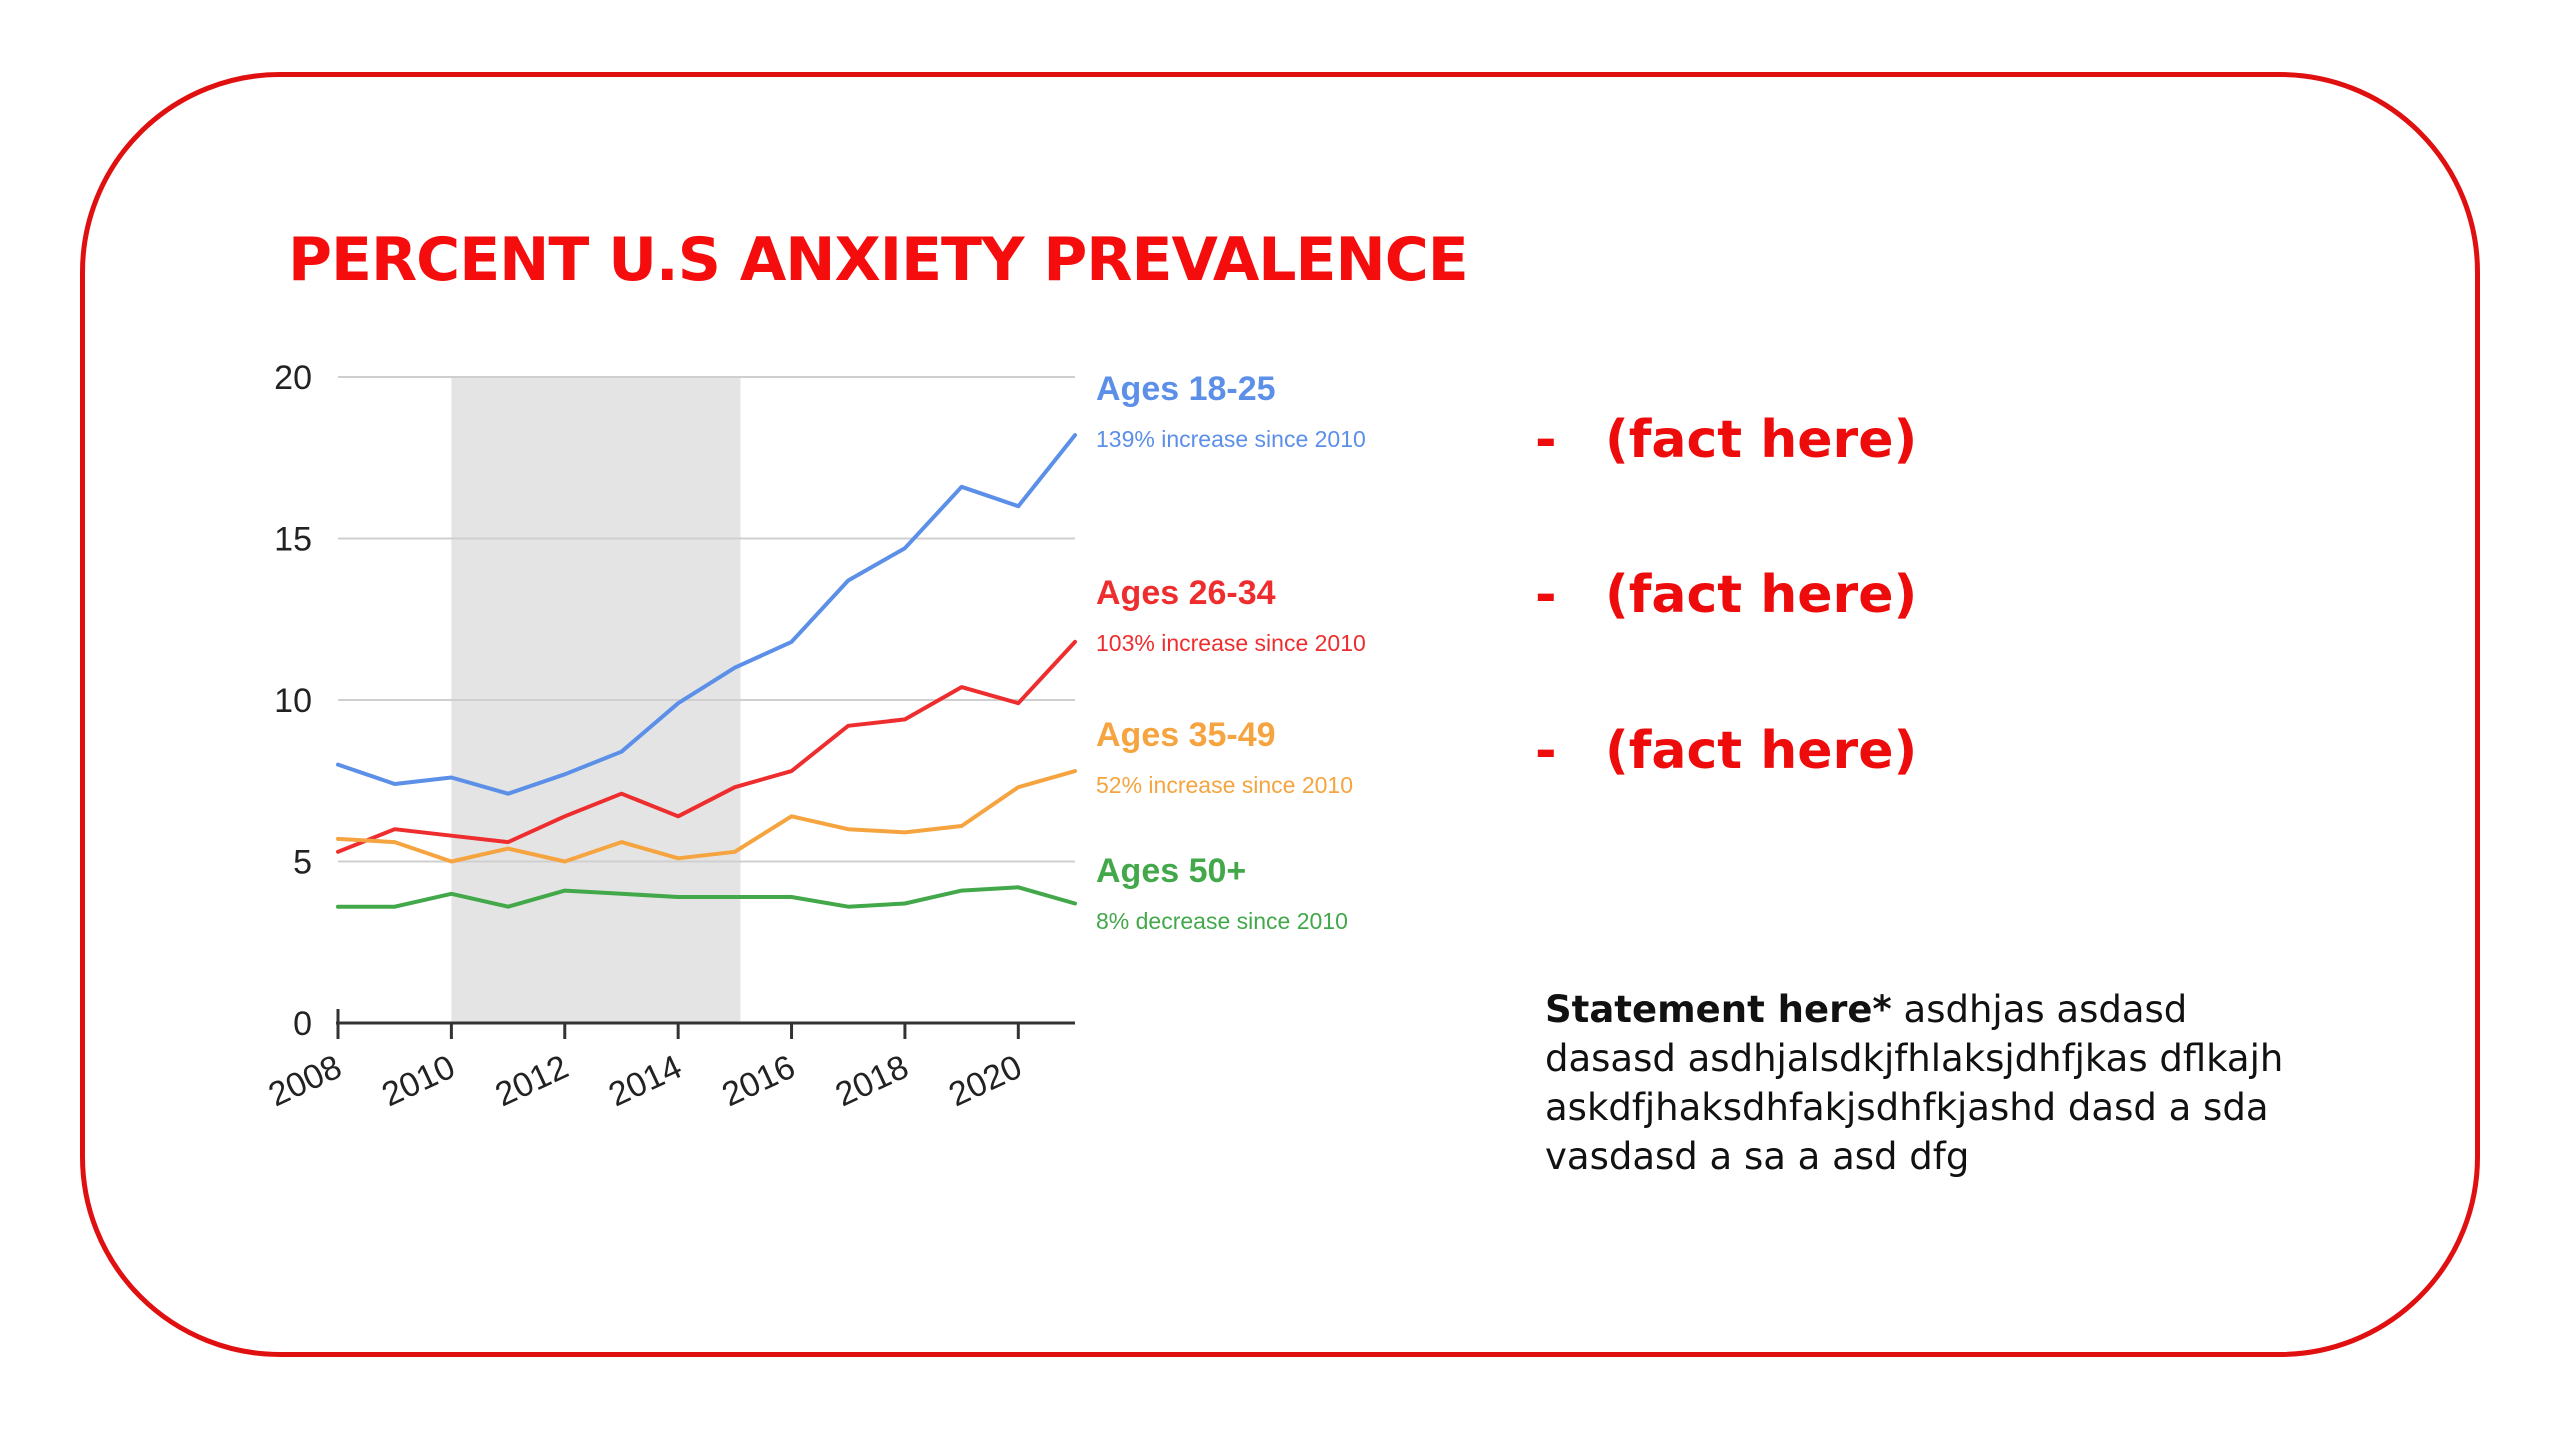  What do you see at coordinates (1224, 785) in the screenshot?
I see `series-note: 52% increase since 2010` at bounding box center [1224, 785].